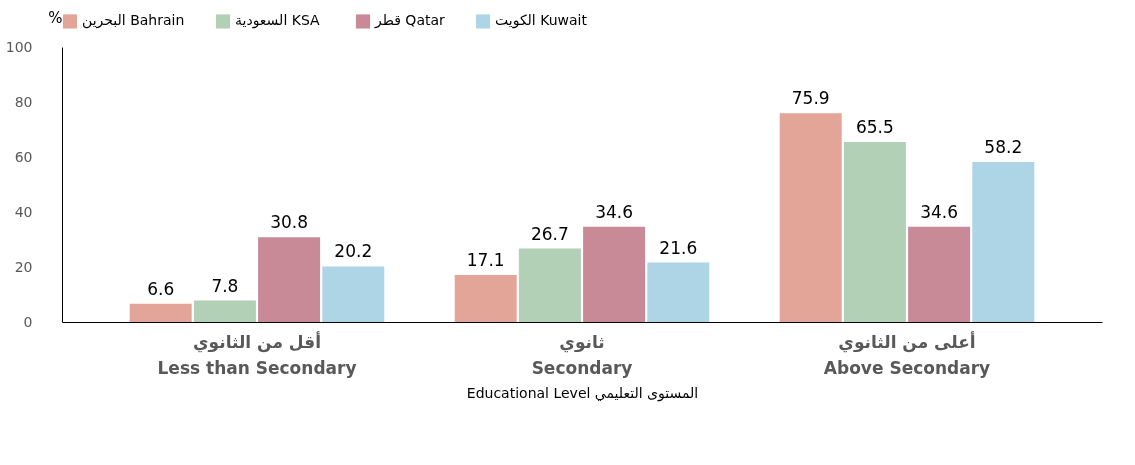 The height and width of the screenshot is (465, 1135). I want to click on data-label: 7.8, so click(225, 285).